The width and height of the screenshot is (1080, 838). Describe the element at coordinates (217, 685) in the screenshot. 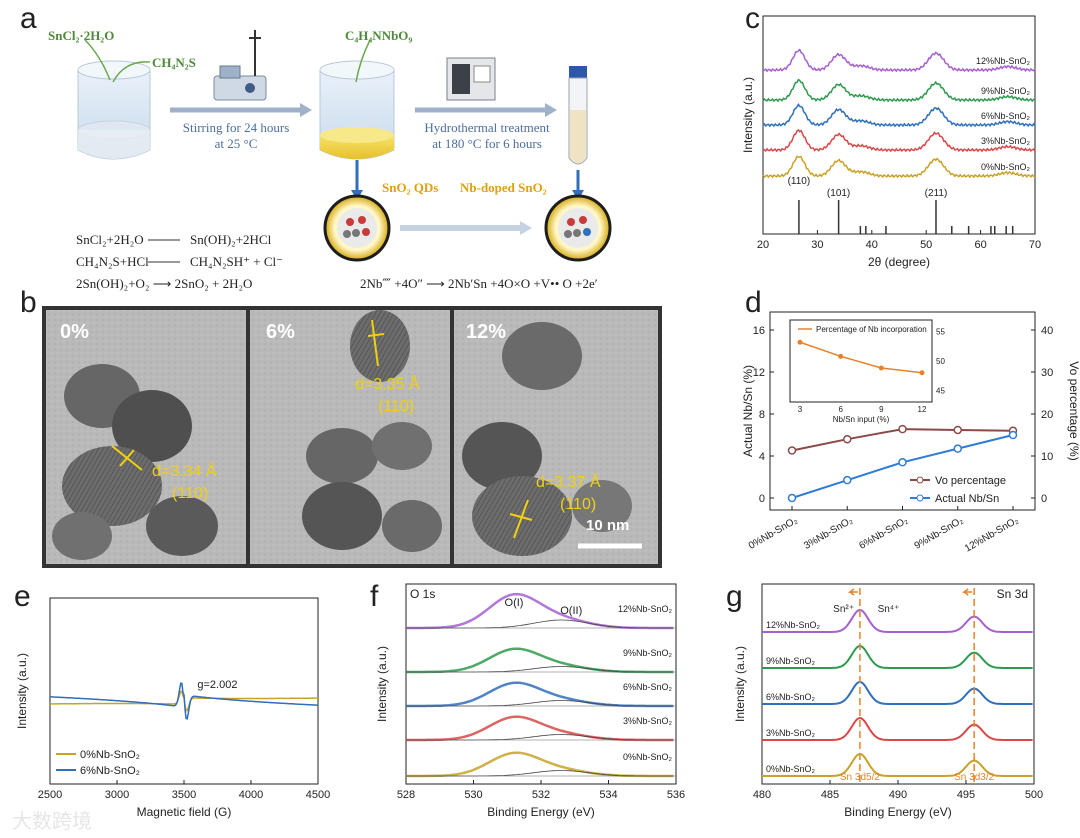

I see `g-factor-annotation: g=2.002` at that location.